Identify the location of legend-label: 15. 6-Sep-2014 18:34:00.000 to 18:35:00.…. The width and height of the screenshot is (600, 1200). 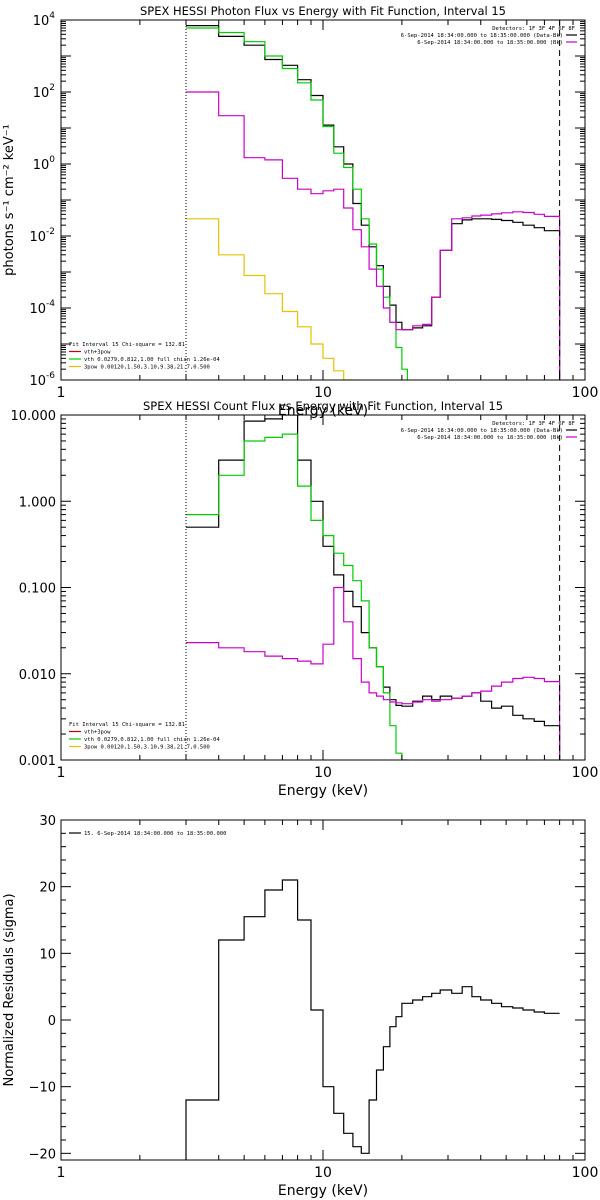
(155, 834).